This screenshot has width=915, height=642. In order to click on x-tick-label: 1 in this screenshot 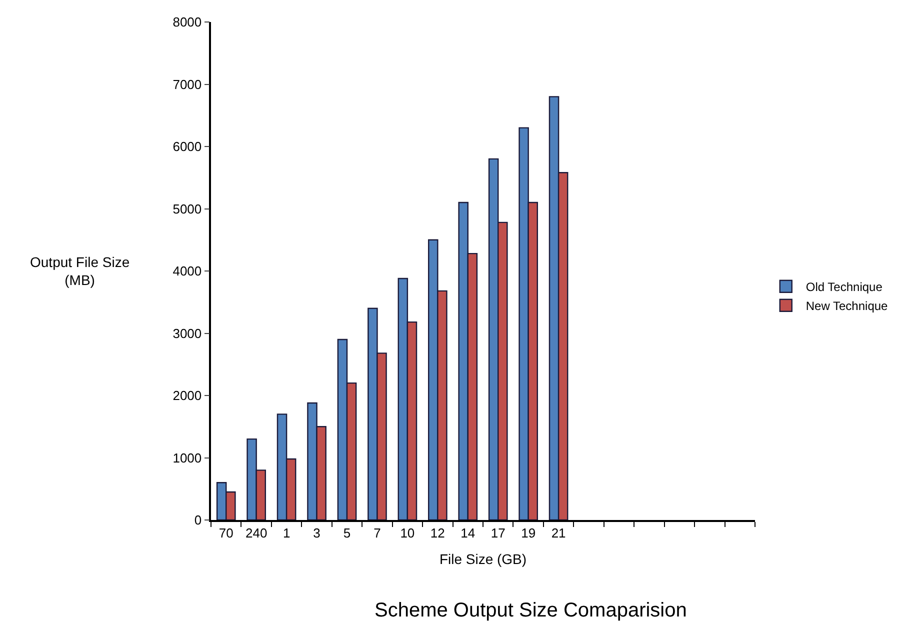, I will do `click(286, 532)`.